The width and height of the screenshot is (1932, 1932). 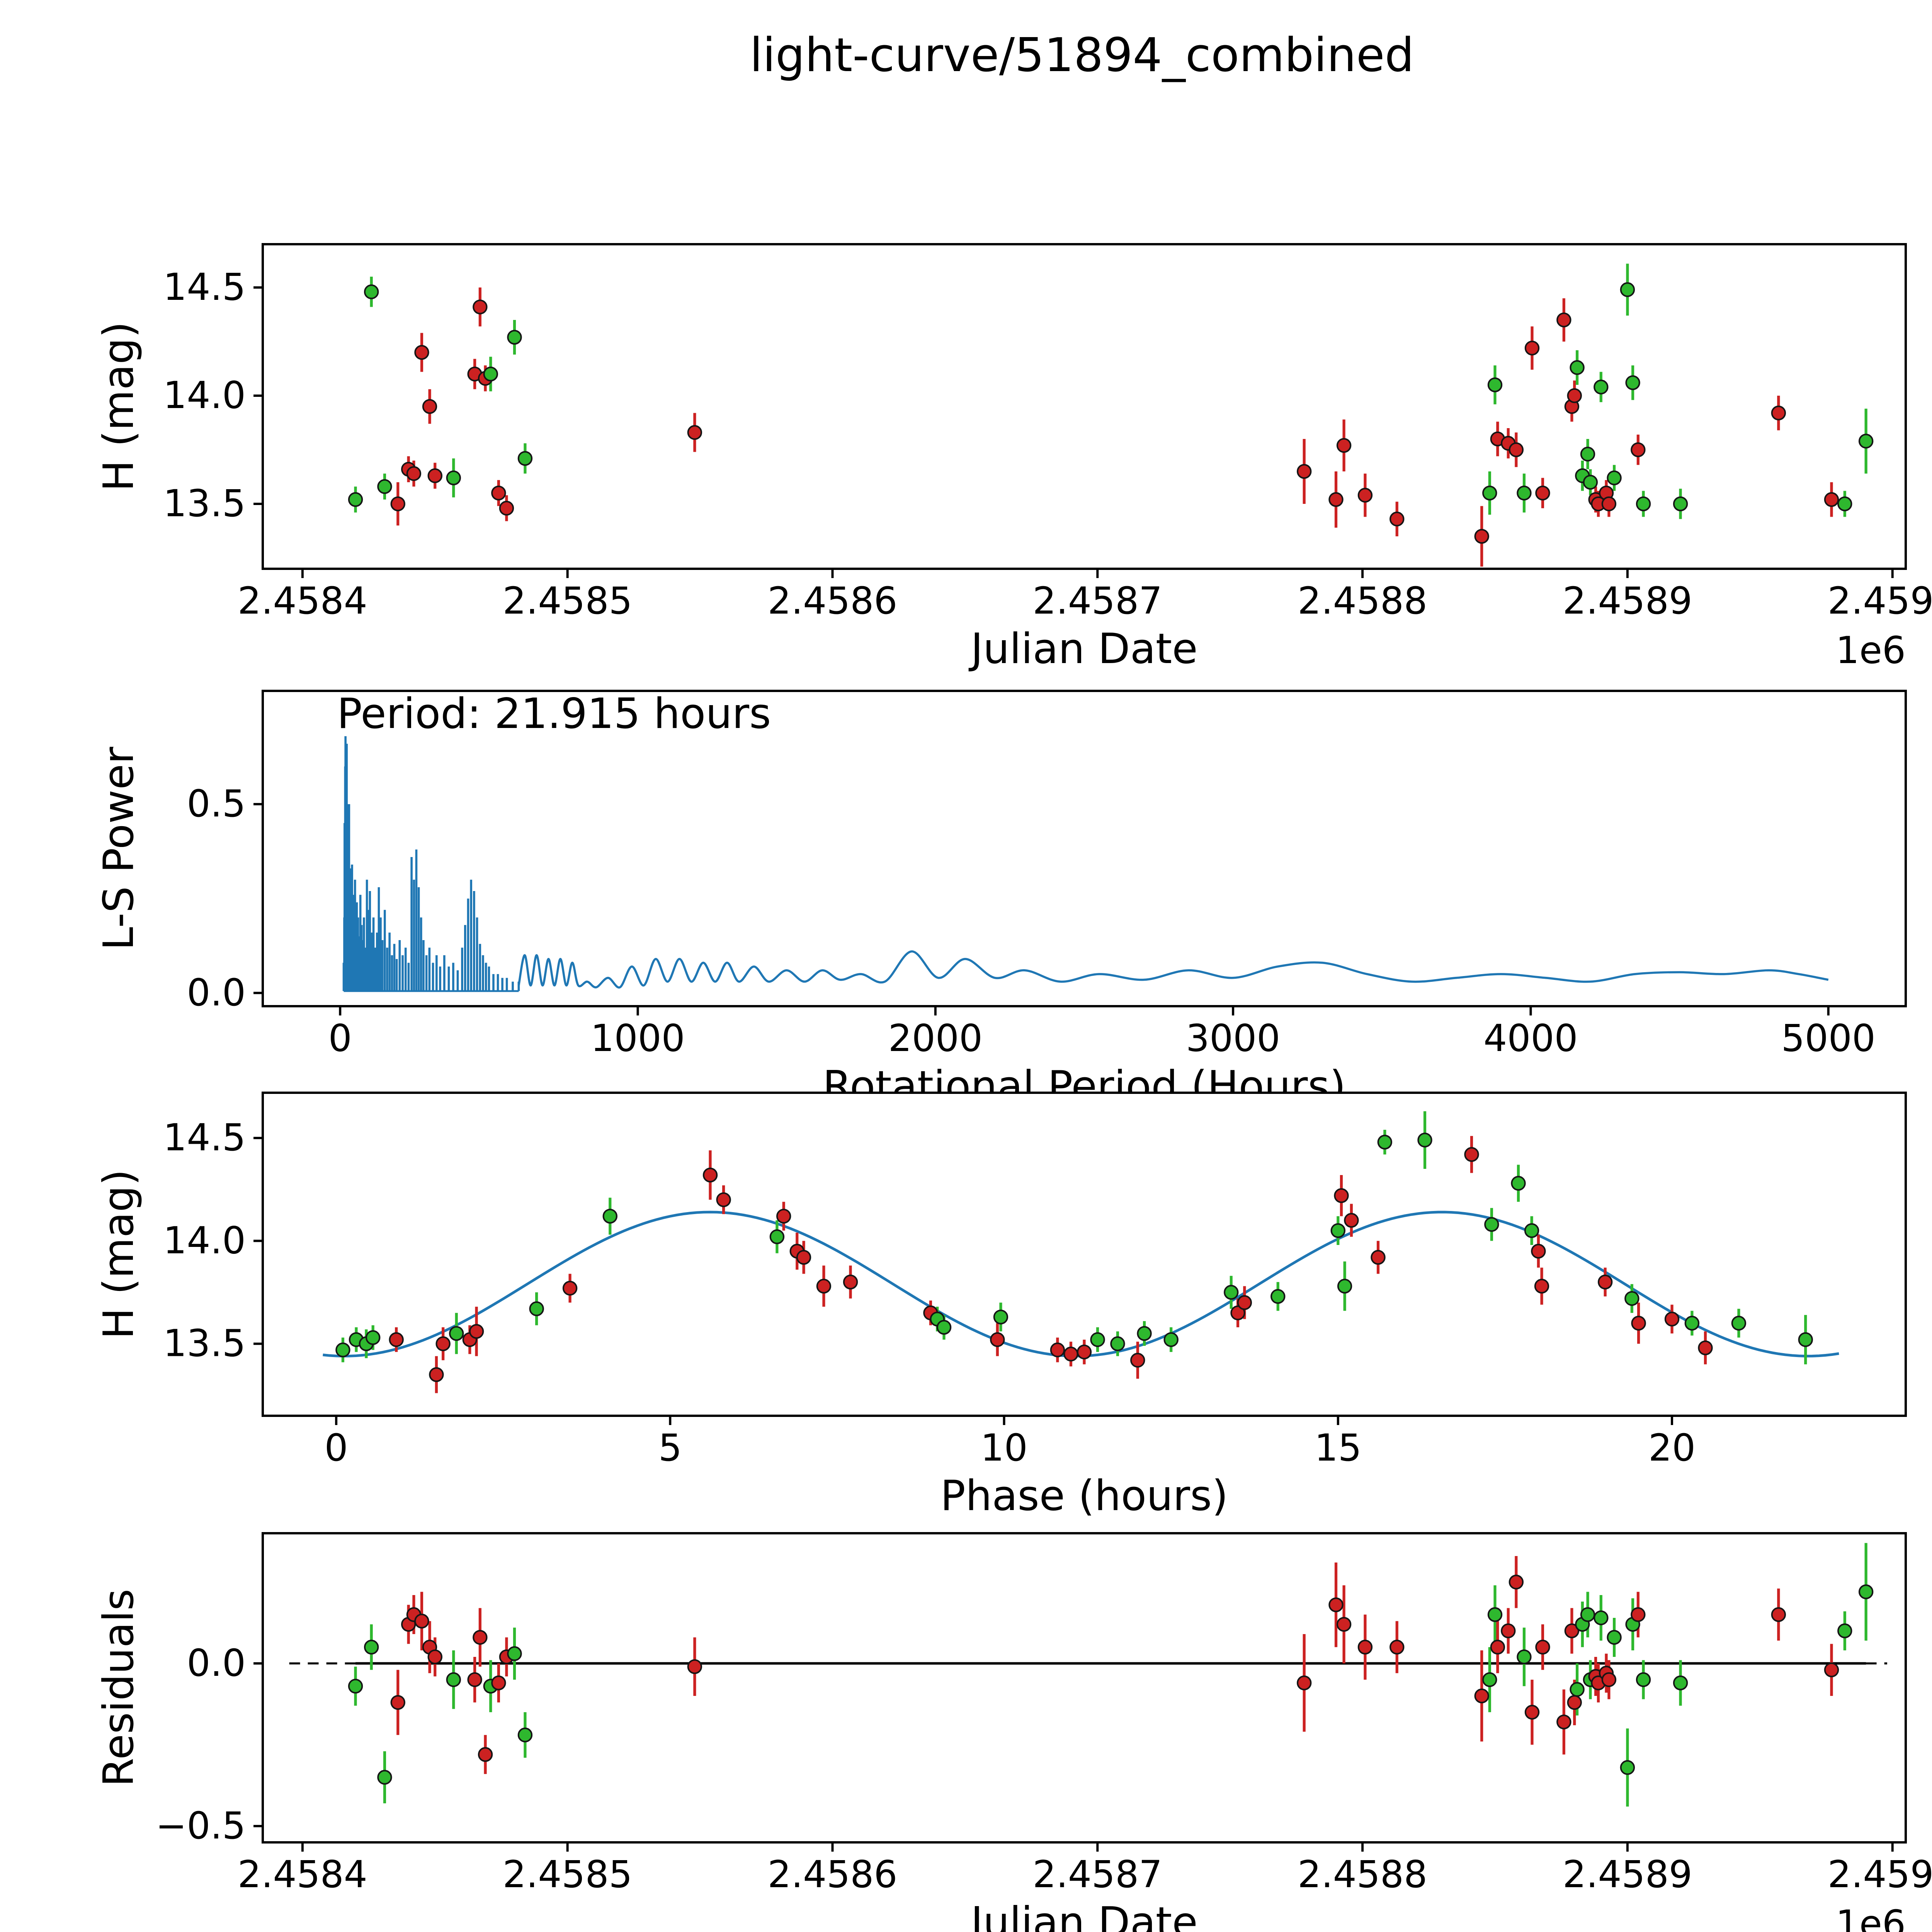 I want to click on x-tick-label: 10, so click(x=1005, y=1447).